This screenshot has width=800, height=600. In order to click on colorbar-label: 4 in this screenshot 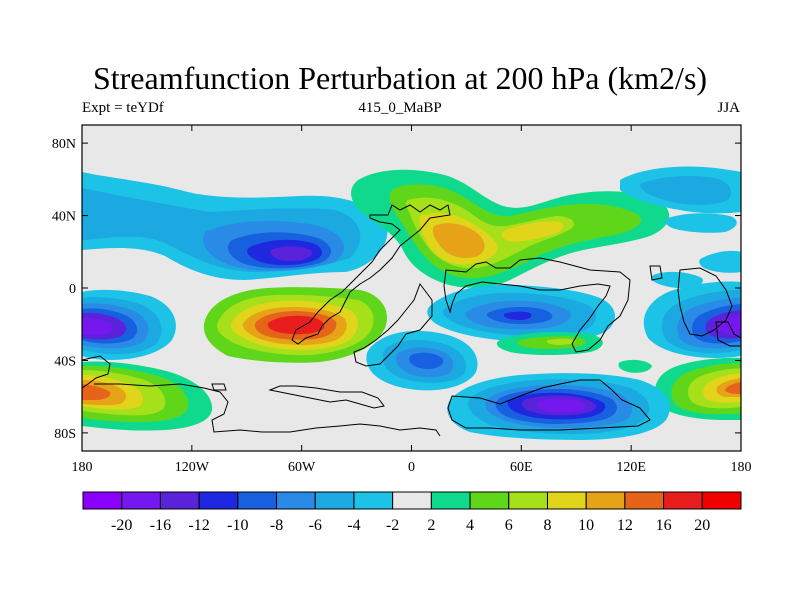, I will do `click(470, 525)`.